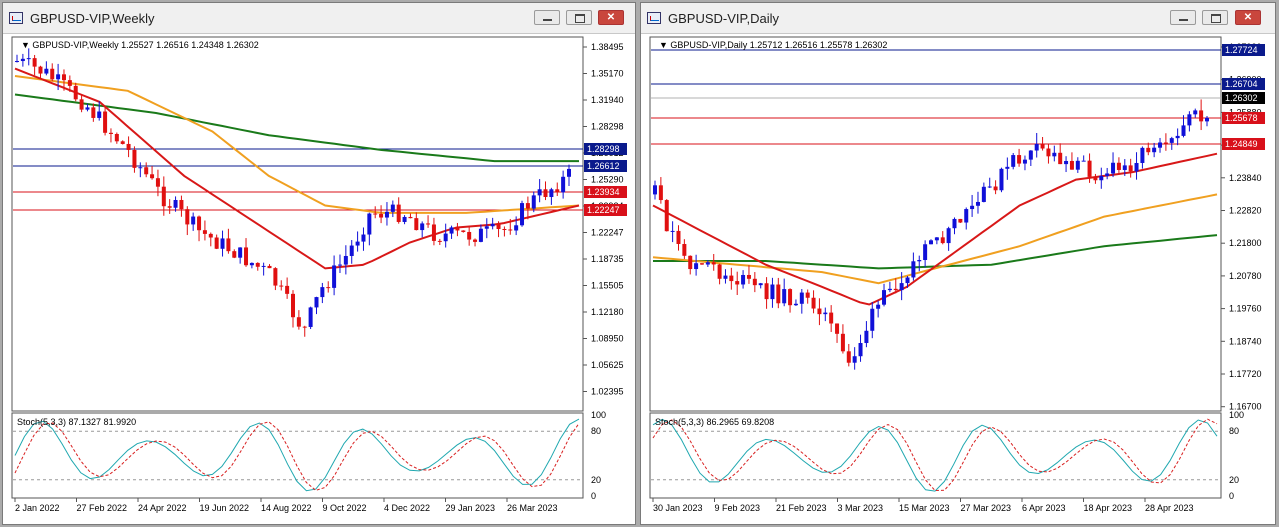 This screenshot has width=1279, height=527. What do you see at coordinates (319, 18) in the screenshot?
I see `title-bar: GBPUSD-VIP,Weekly` at bounding box center [319, 18].